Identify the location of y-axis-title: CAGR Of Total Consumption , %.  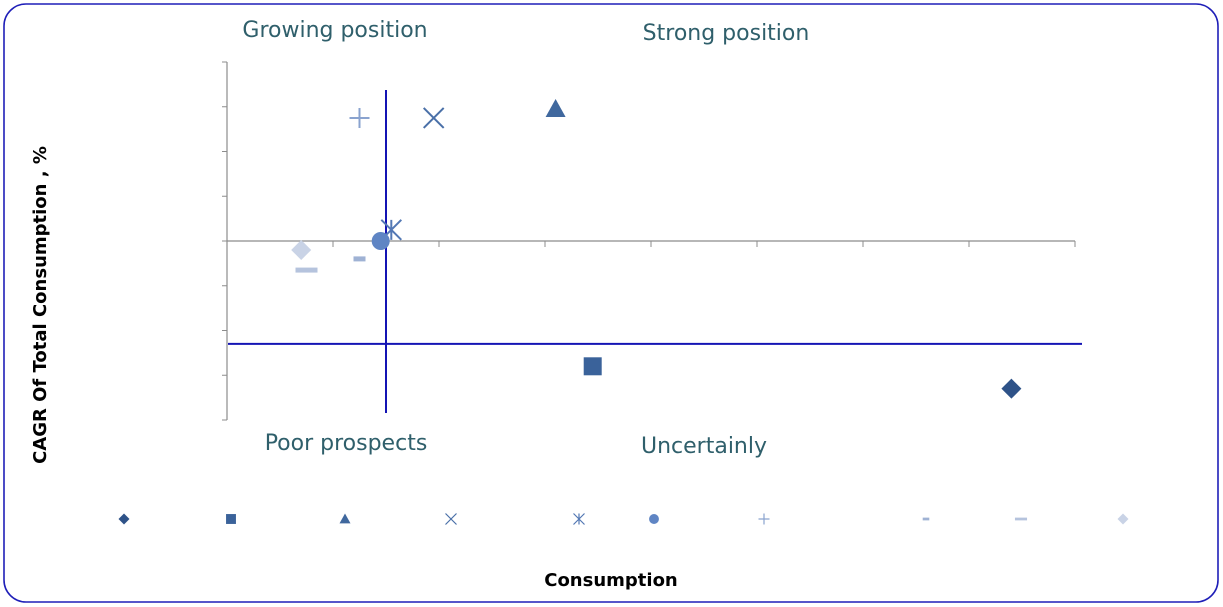
(40, 305).